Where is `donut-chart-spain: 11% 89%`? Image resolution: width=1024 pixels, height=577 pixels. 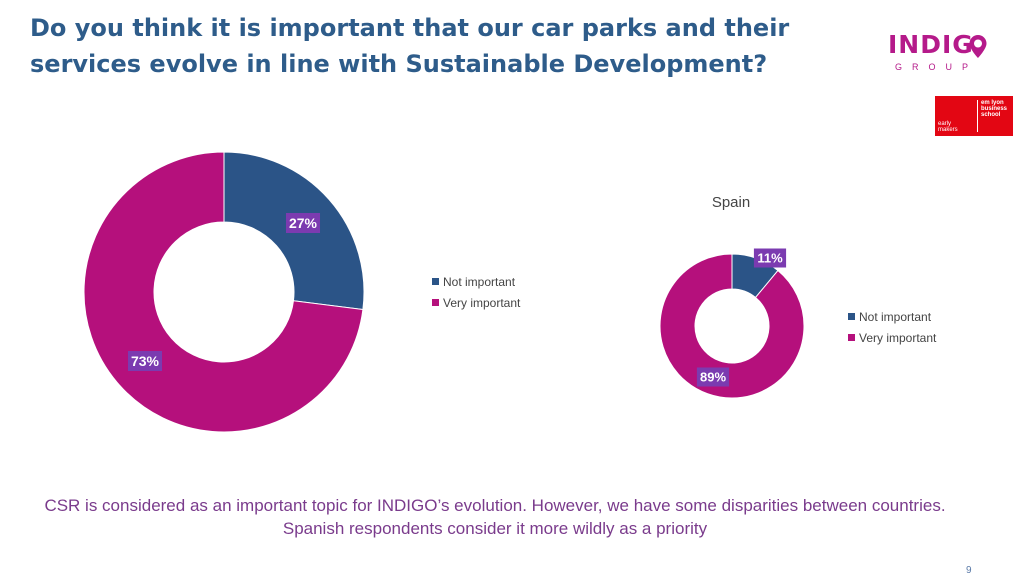 donut-chart-spain: 11% 89% is located at coordinates (732, 323).